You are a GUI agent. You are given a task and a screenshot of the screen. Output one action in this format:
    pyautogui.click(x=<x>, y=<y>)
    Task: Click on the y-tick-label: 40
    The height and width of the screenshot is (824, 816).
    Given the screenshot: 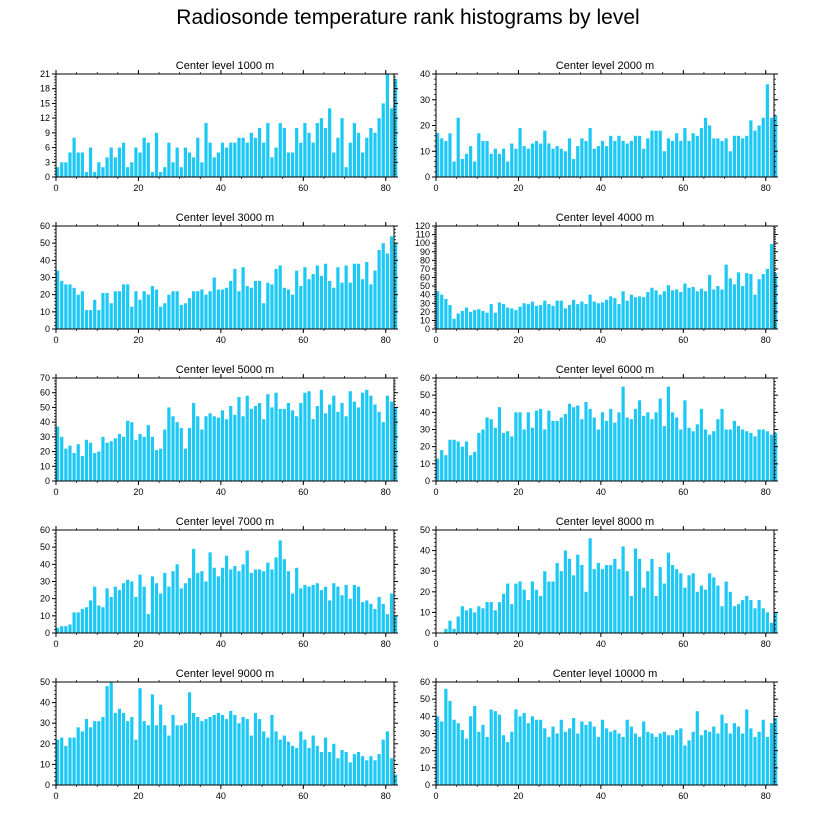 What is the action you would take?
    pyautogui.click(x=45, y=260)
    